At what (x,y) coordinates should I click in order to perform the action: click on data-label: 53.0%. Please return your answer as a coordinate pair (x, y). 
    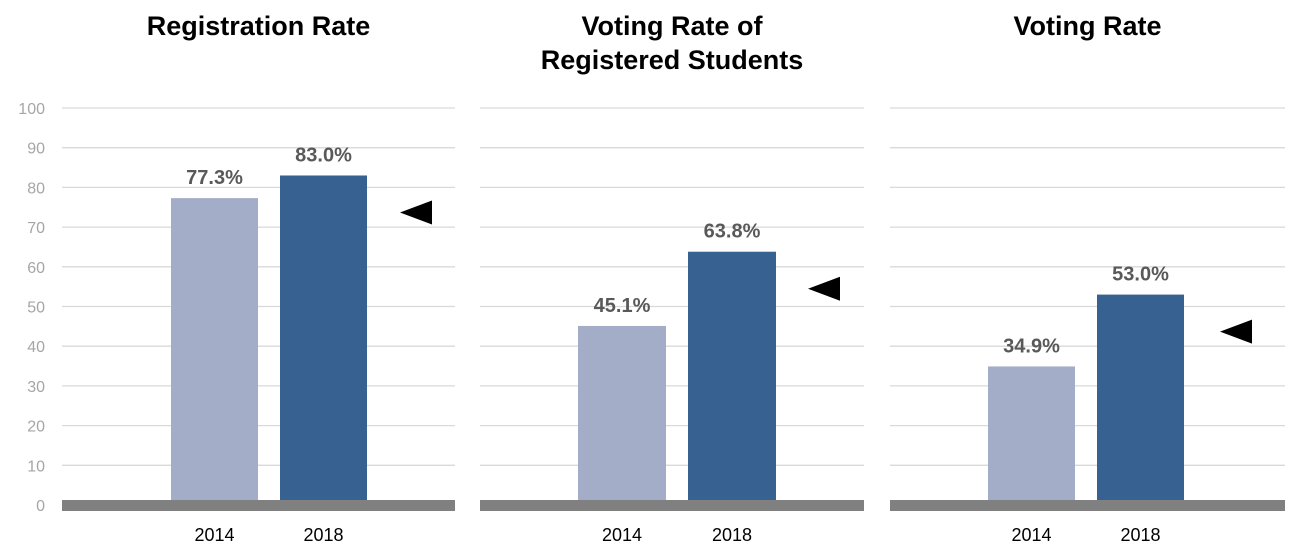
    Looking at the image, I should click on (1140, 275).